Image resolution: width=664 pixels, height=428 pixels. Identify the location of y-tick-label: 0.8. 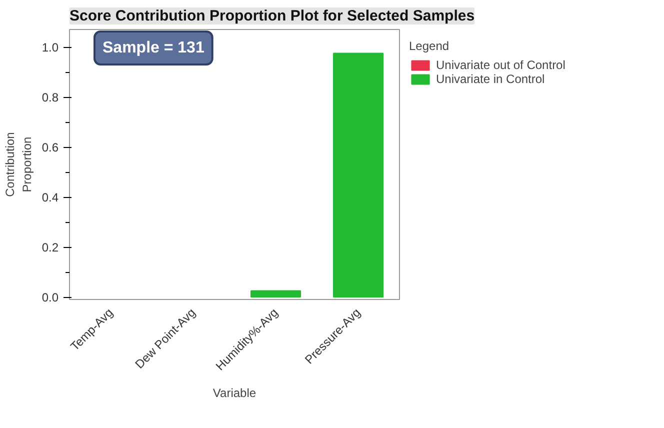
(50, 97).